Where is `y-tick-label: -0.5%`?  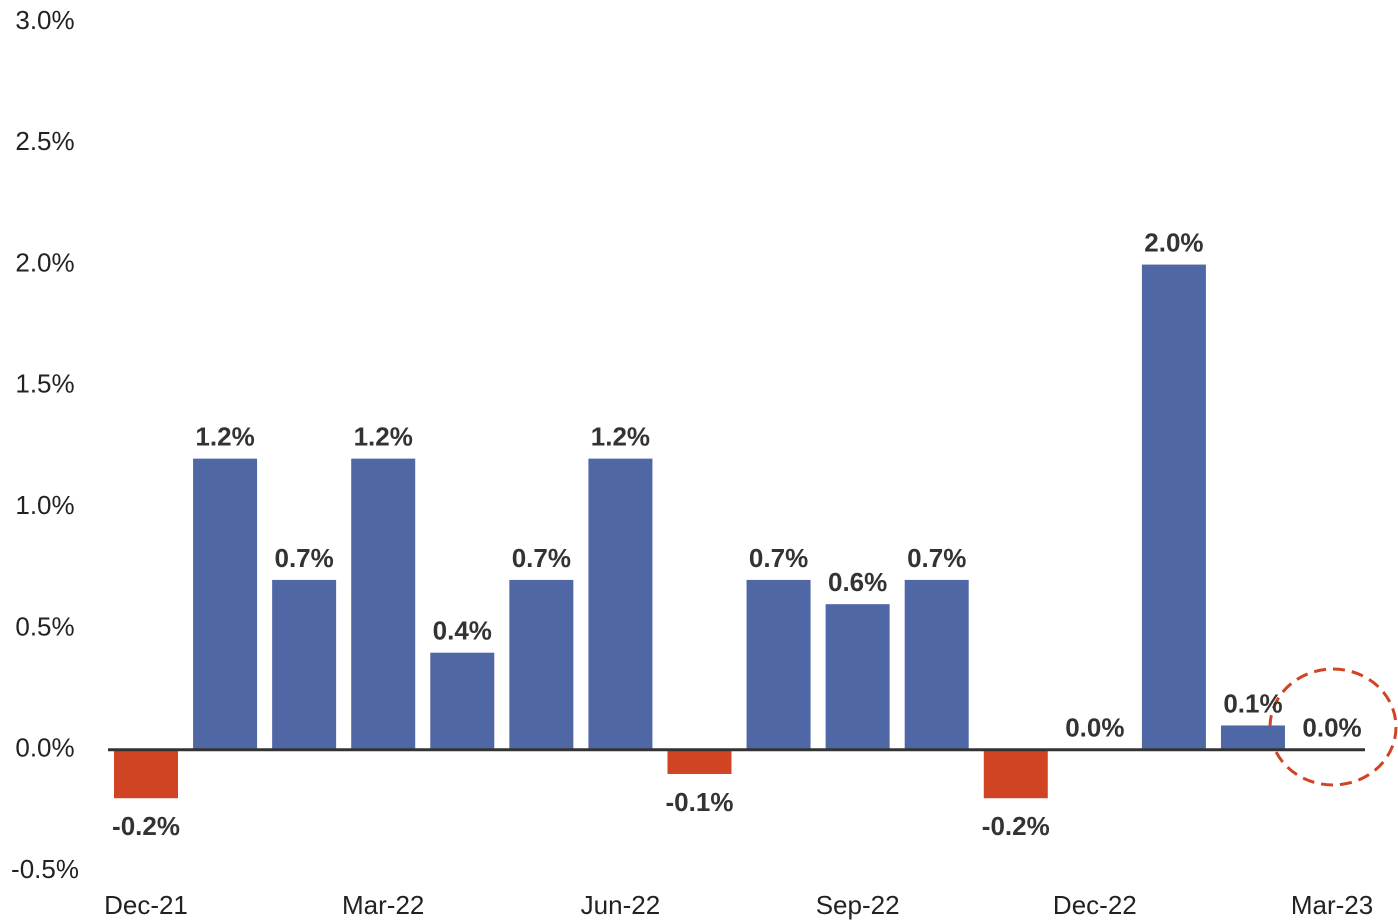
y-tick-label: -0.5% is located at coordinates (45, 869).